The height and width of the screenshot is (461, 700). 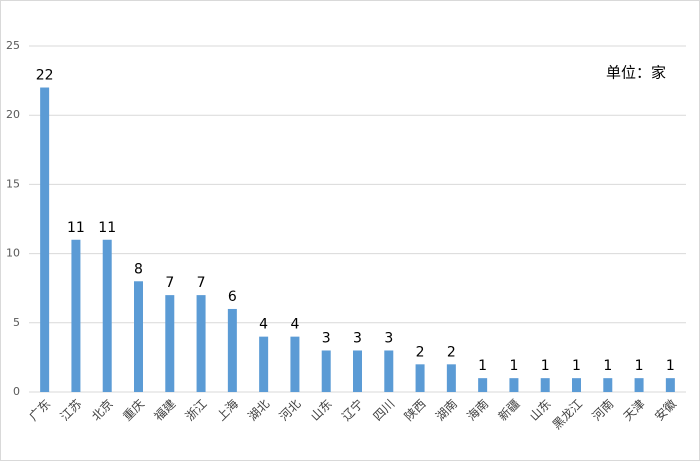 I want to click on y-tick-label: 5, so click(x=16, y=322).